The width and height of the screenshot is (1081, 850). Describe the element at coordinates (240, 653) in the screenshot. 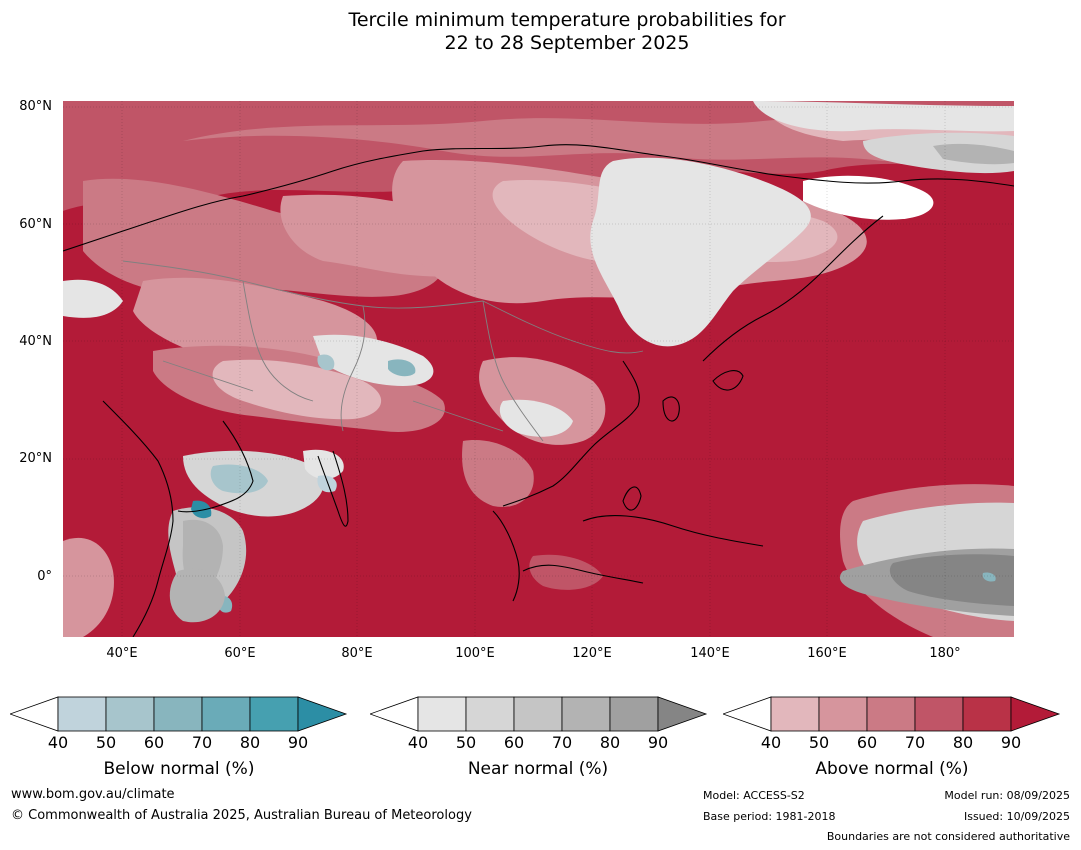

I see `lon-label-60e: 60°E` at that location.